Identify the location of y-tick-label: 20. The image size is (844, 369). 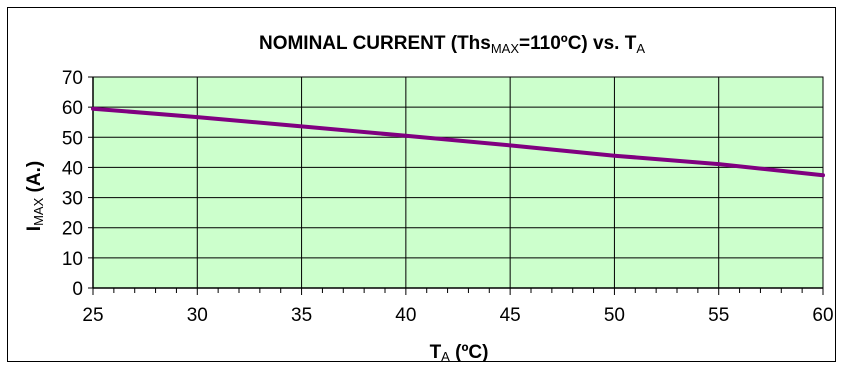
(72, 229).